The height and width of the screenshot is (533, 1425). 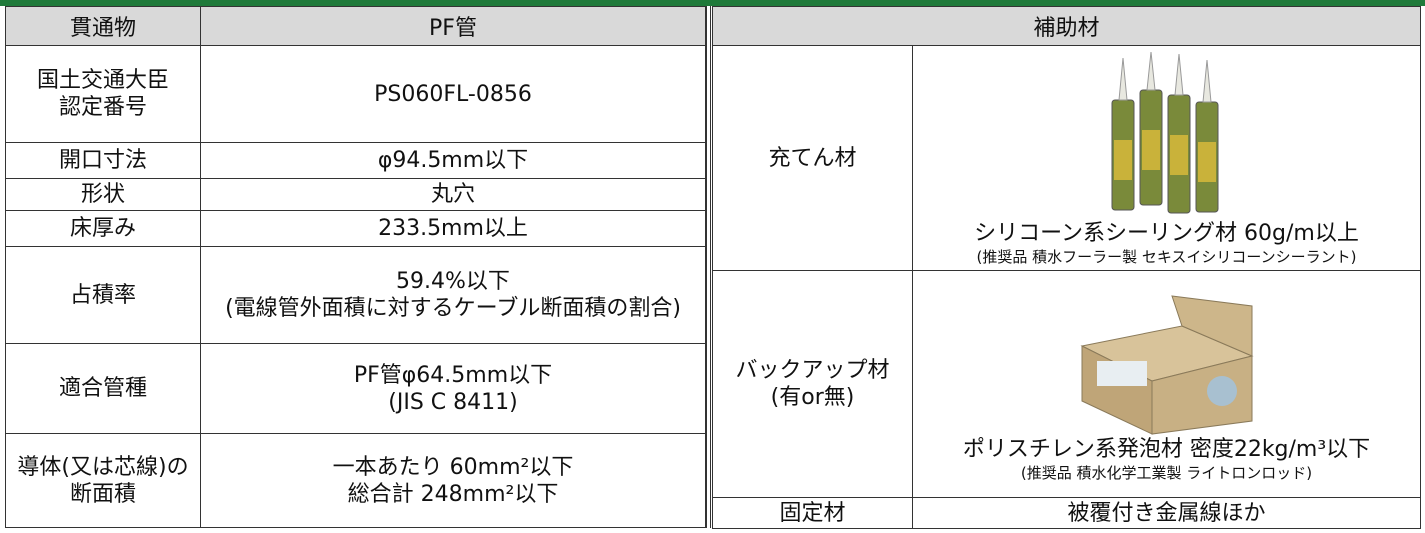 I want to click on label-cell: バックアップ材 (有or無), so click(x=812, y=384).